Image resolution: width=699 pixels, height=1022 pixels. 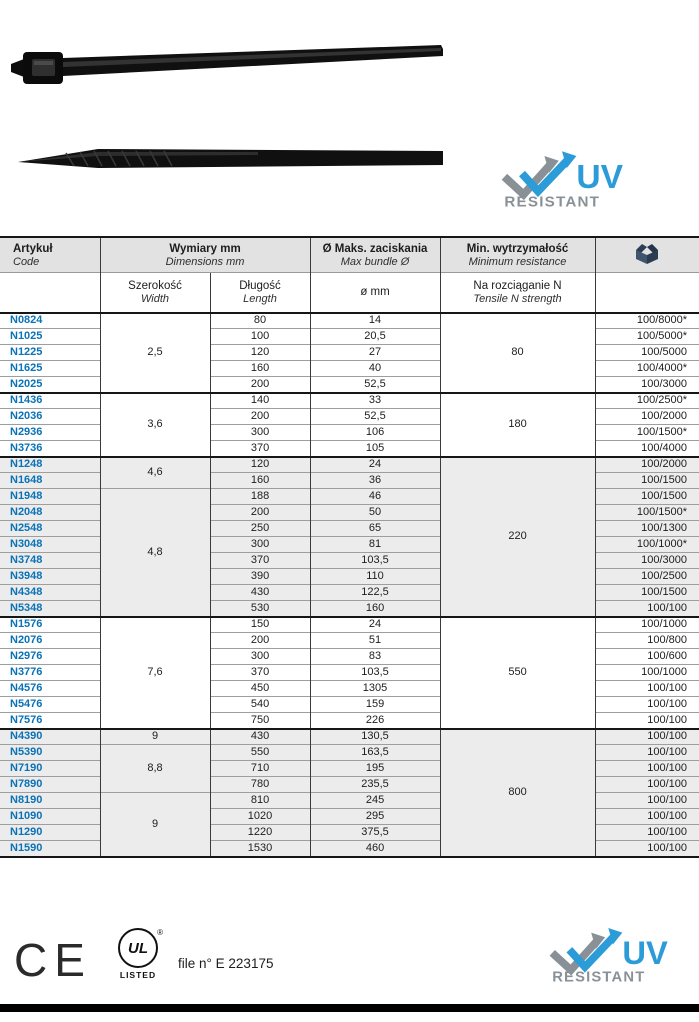 I want to click on product-code-cell: N4576, so click(x=50, y=688).